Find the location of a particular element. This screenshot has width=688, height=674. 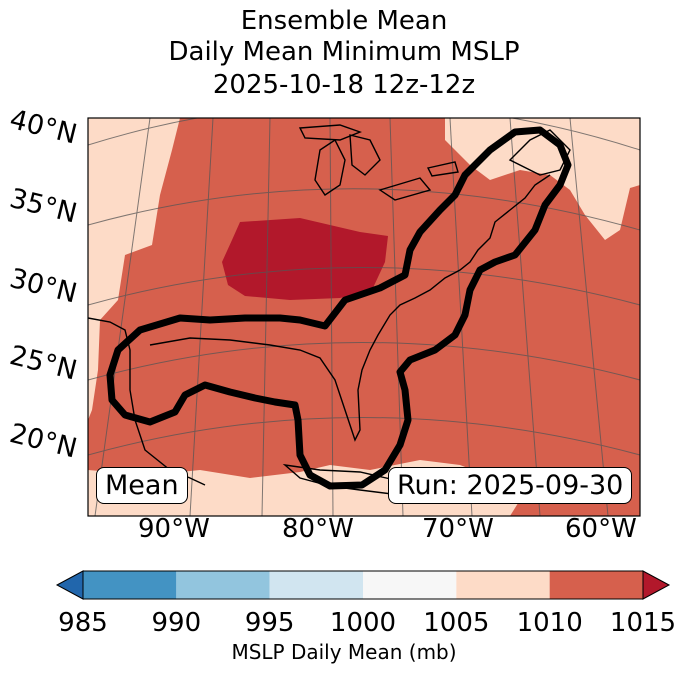

colorbar-under-arrow is located at coordinates (69, 585).